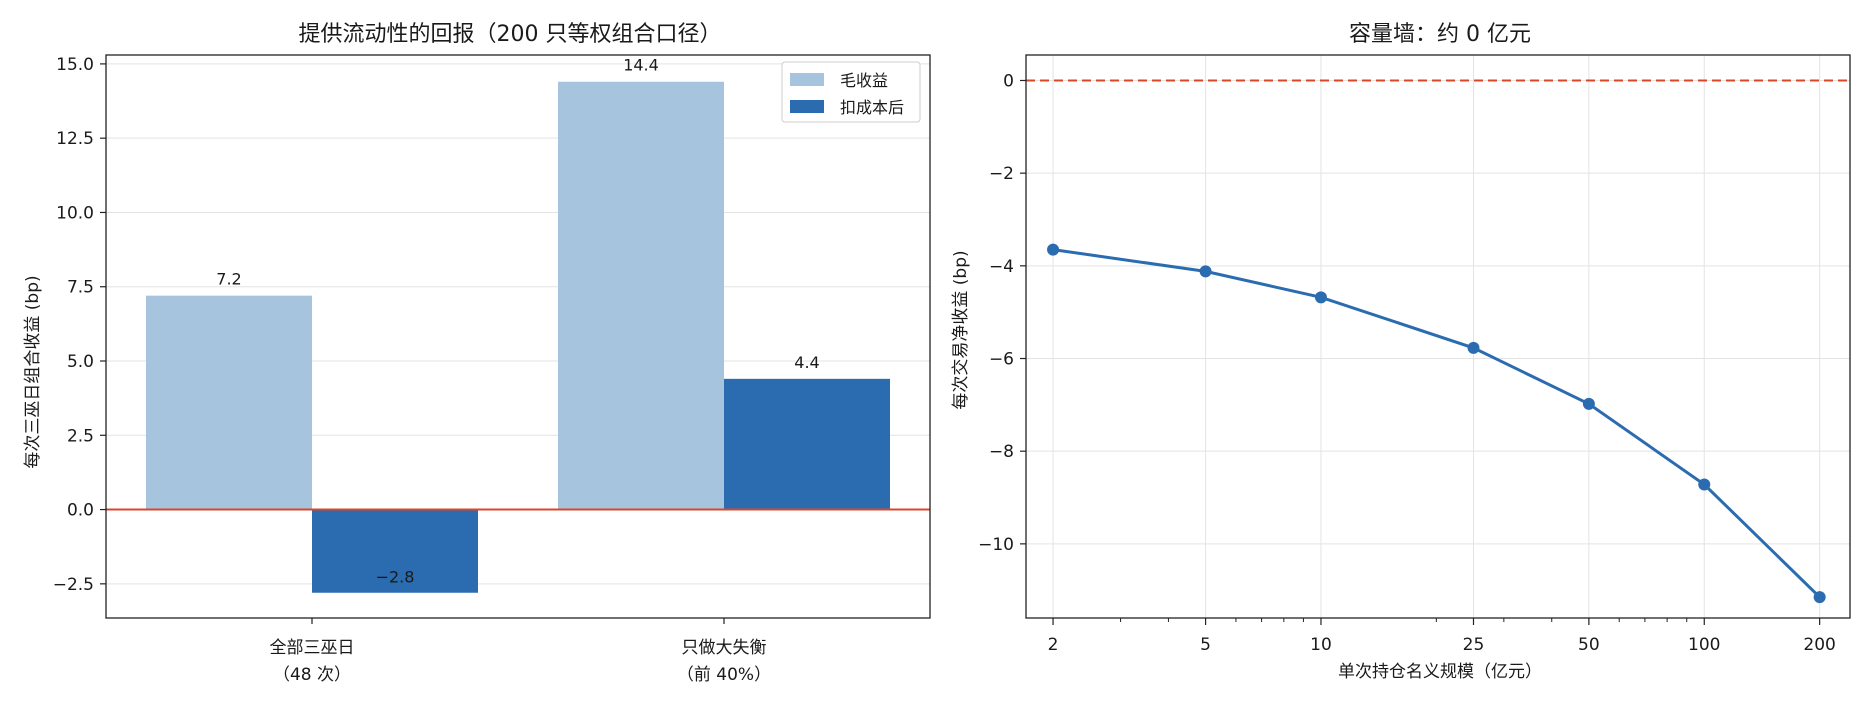  I want to click on line-chart-y-axis-label: 每次交易净收益 (bp), so click(961, 329).